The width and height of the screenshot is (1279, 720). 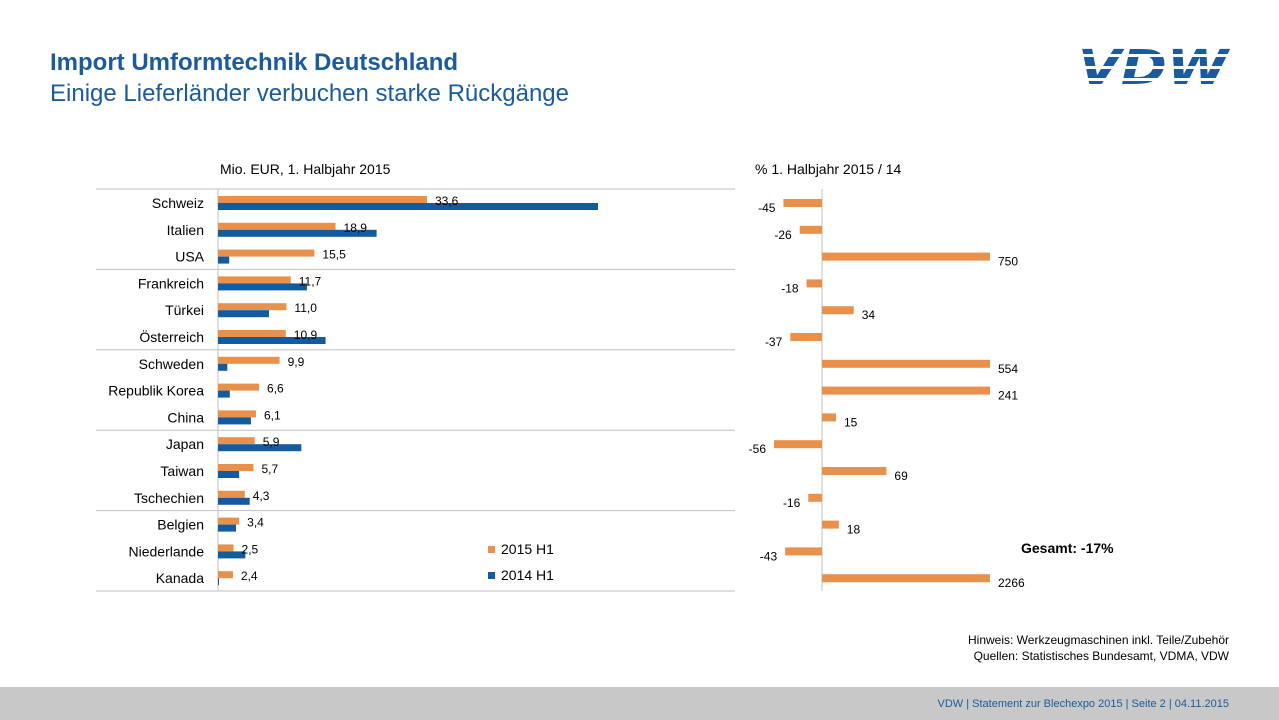 I want to click on data-label-2015: 6,1, so click(x=272, y=415).